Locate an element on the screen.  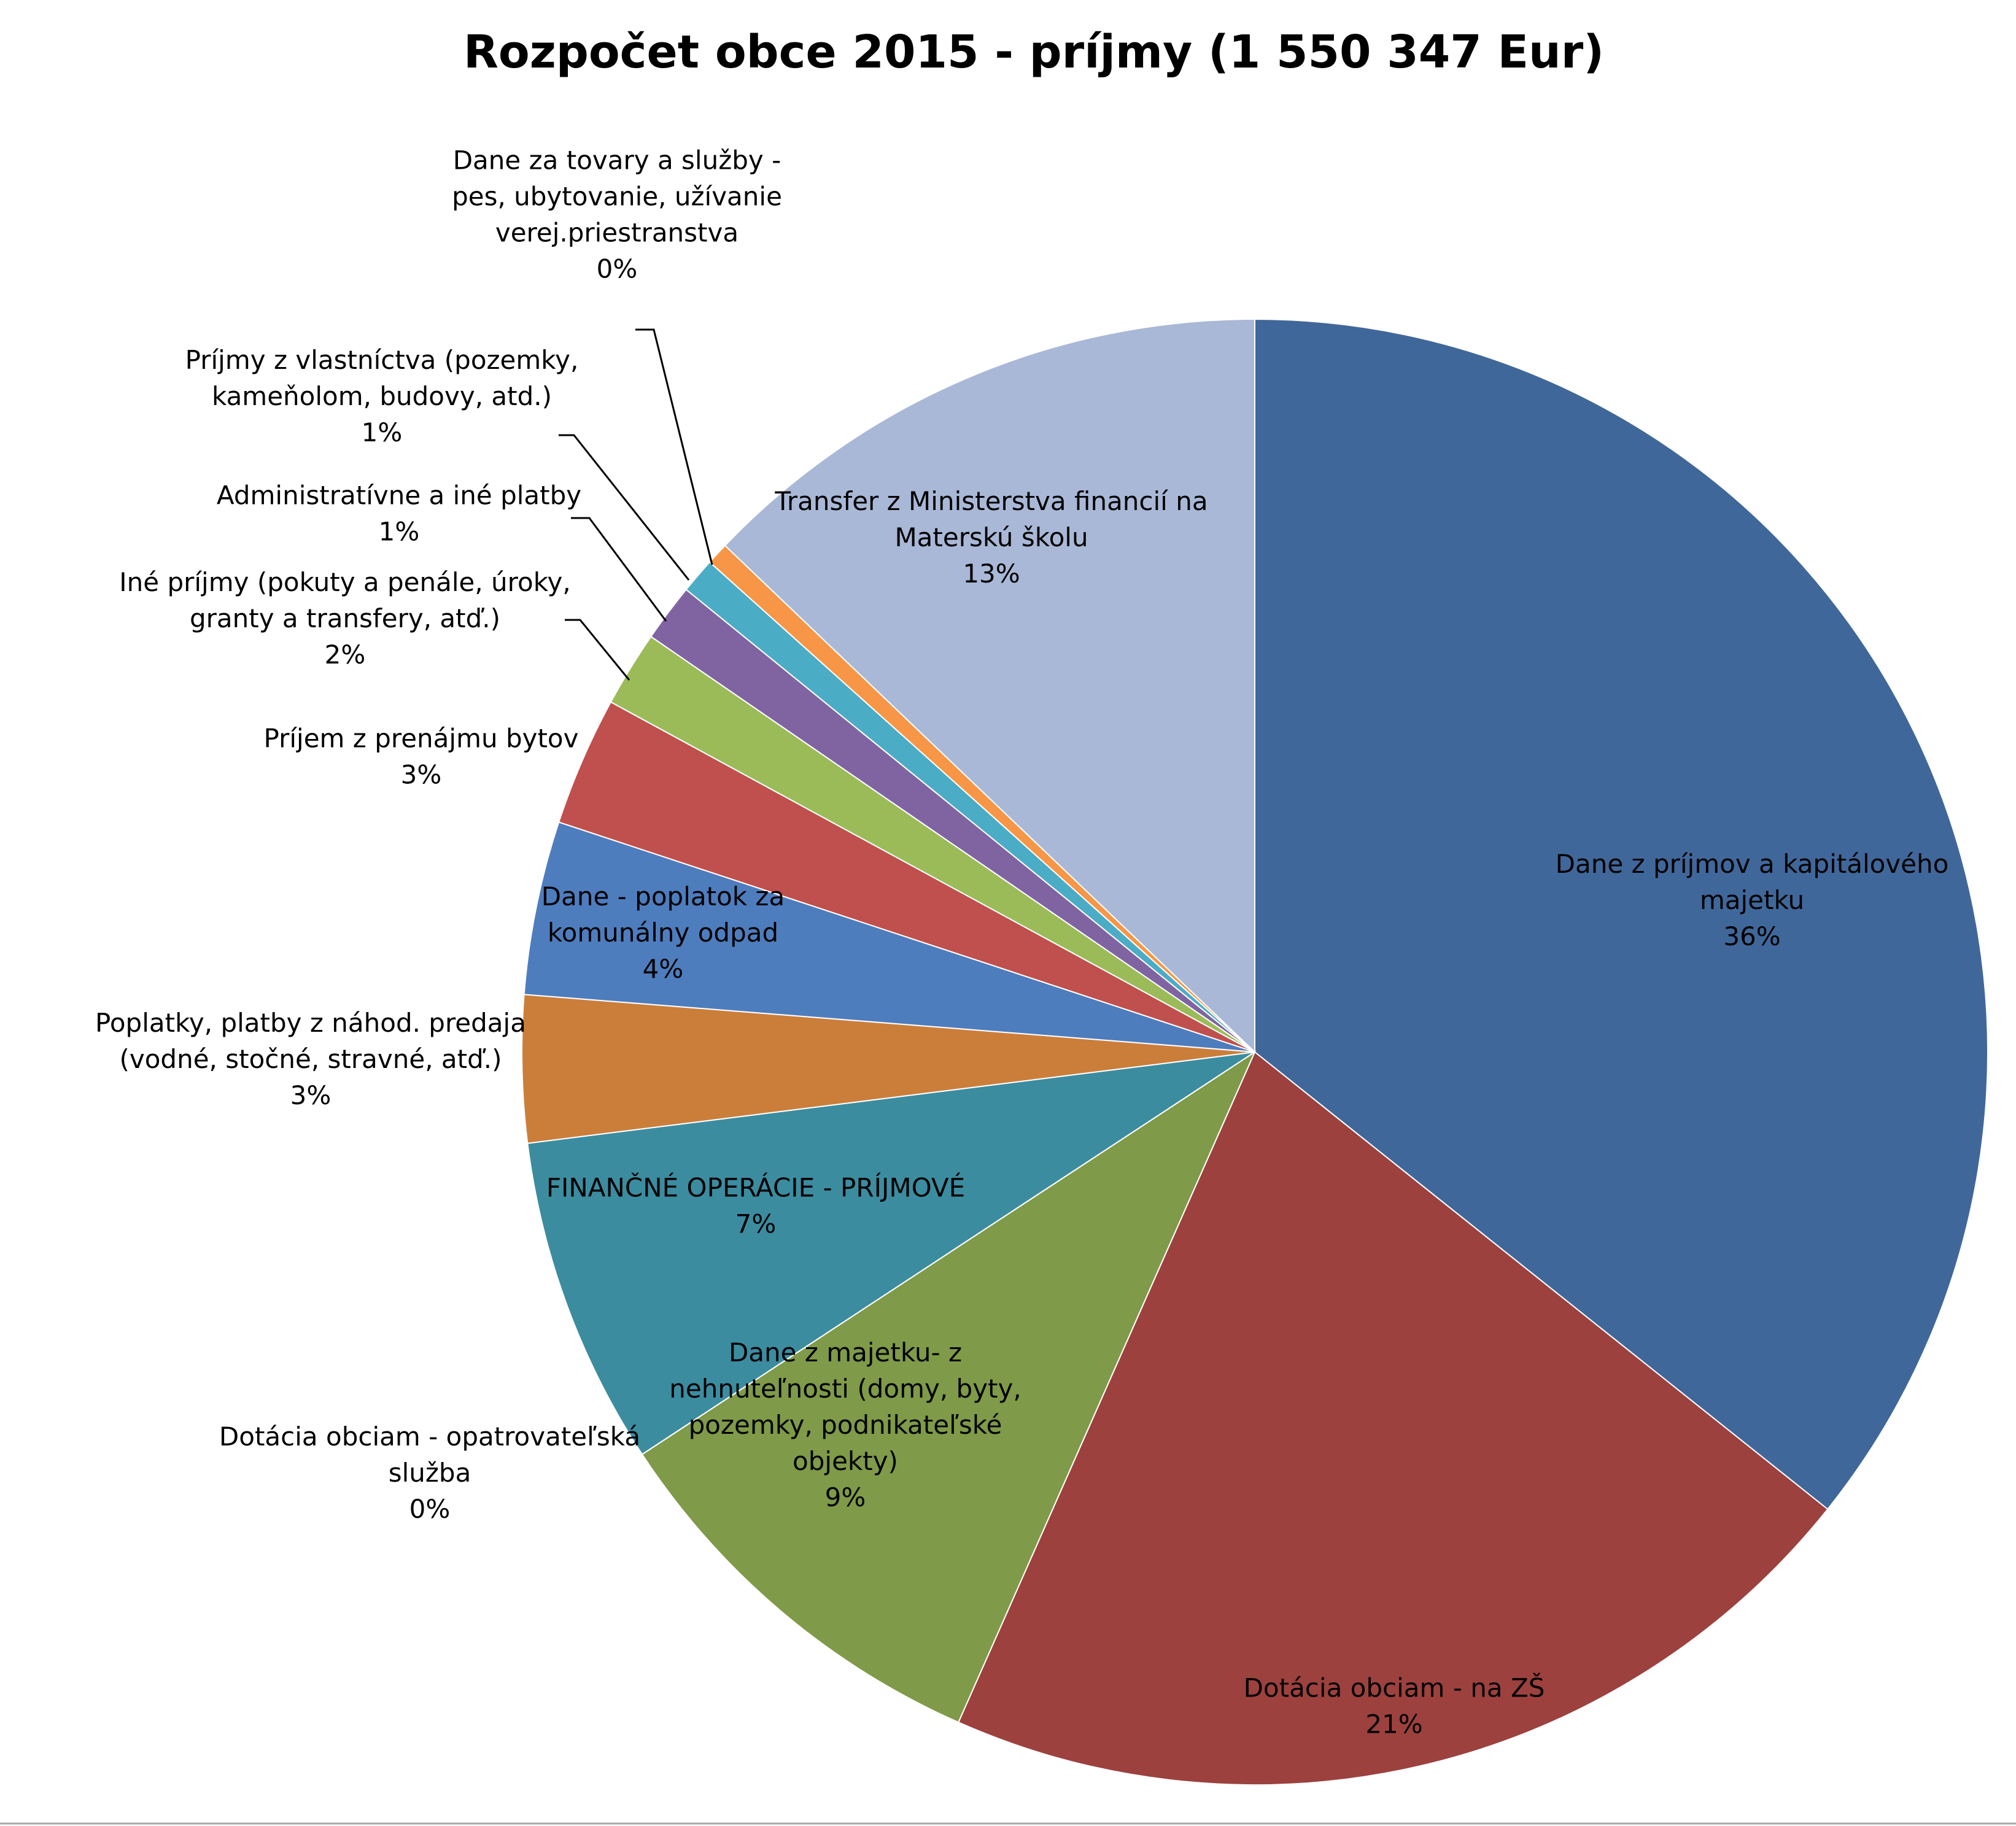
slice-name-label: Materskú školu is located at coordinates (991, 537).